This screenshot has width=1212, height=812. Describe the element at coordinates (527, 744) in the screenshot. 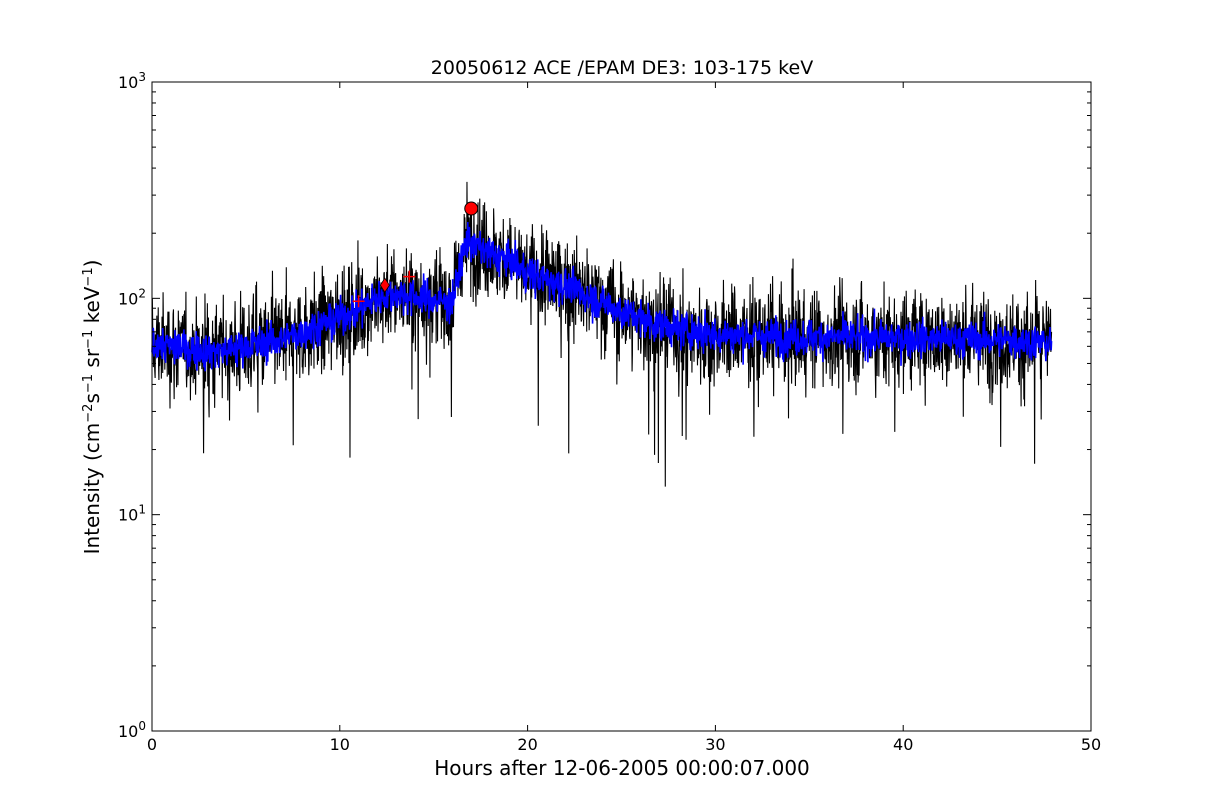

I see `x-tick-label: 20` at that location.